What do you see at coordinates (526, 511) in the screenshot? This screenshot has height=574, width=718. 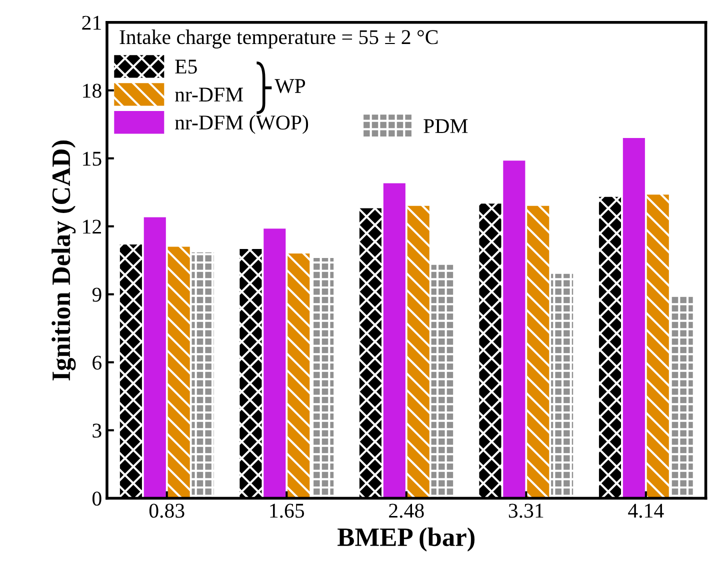 I see `x-tick-label: 3.31` at bounding box center [526, 511].